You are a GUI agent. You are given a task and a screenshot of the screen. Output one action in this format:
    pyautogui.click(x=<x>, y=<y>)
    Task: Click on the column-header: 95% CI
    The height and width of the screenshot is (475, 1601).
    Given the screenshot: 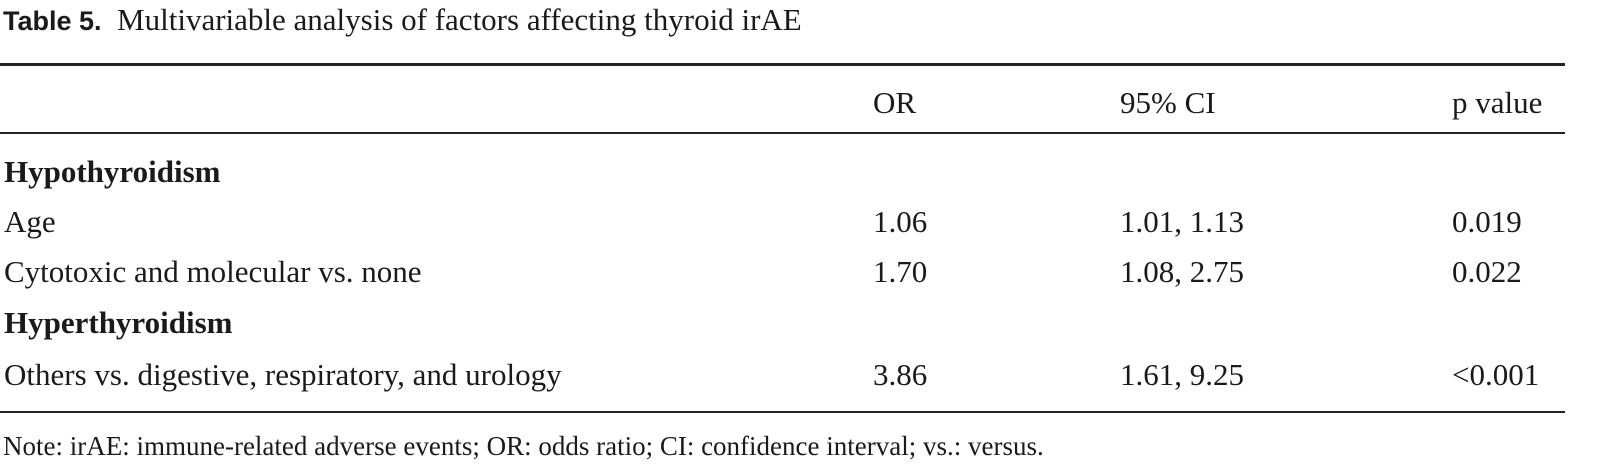 What is the action you would take?
    pyautogui.click(x=1168, y=102)
    